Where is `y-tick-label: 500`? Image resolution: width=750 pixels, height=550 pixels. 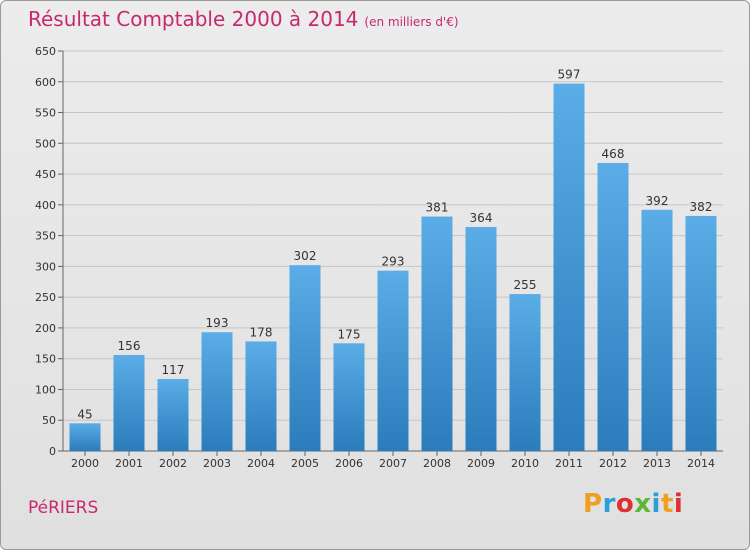
y-tick-label: 500 is located at coordinates (45, 143).